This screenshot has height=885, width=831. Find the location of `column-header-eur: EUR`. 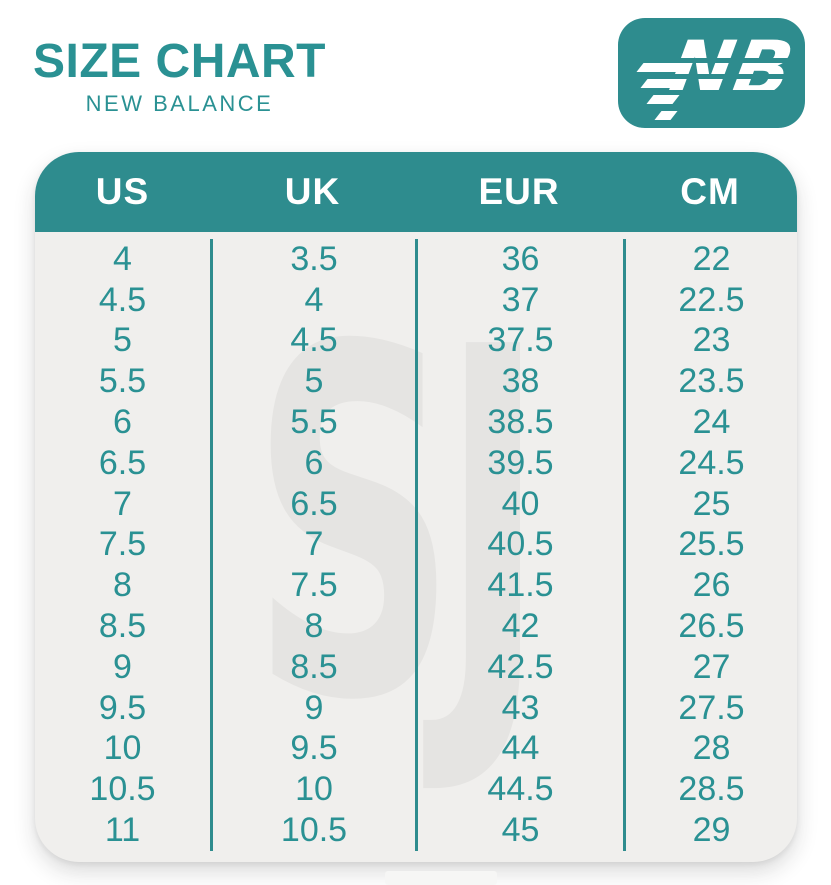

column-header-eur: EUR is located at coordinates (519, 191).